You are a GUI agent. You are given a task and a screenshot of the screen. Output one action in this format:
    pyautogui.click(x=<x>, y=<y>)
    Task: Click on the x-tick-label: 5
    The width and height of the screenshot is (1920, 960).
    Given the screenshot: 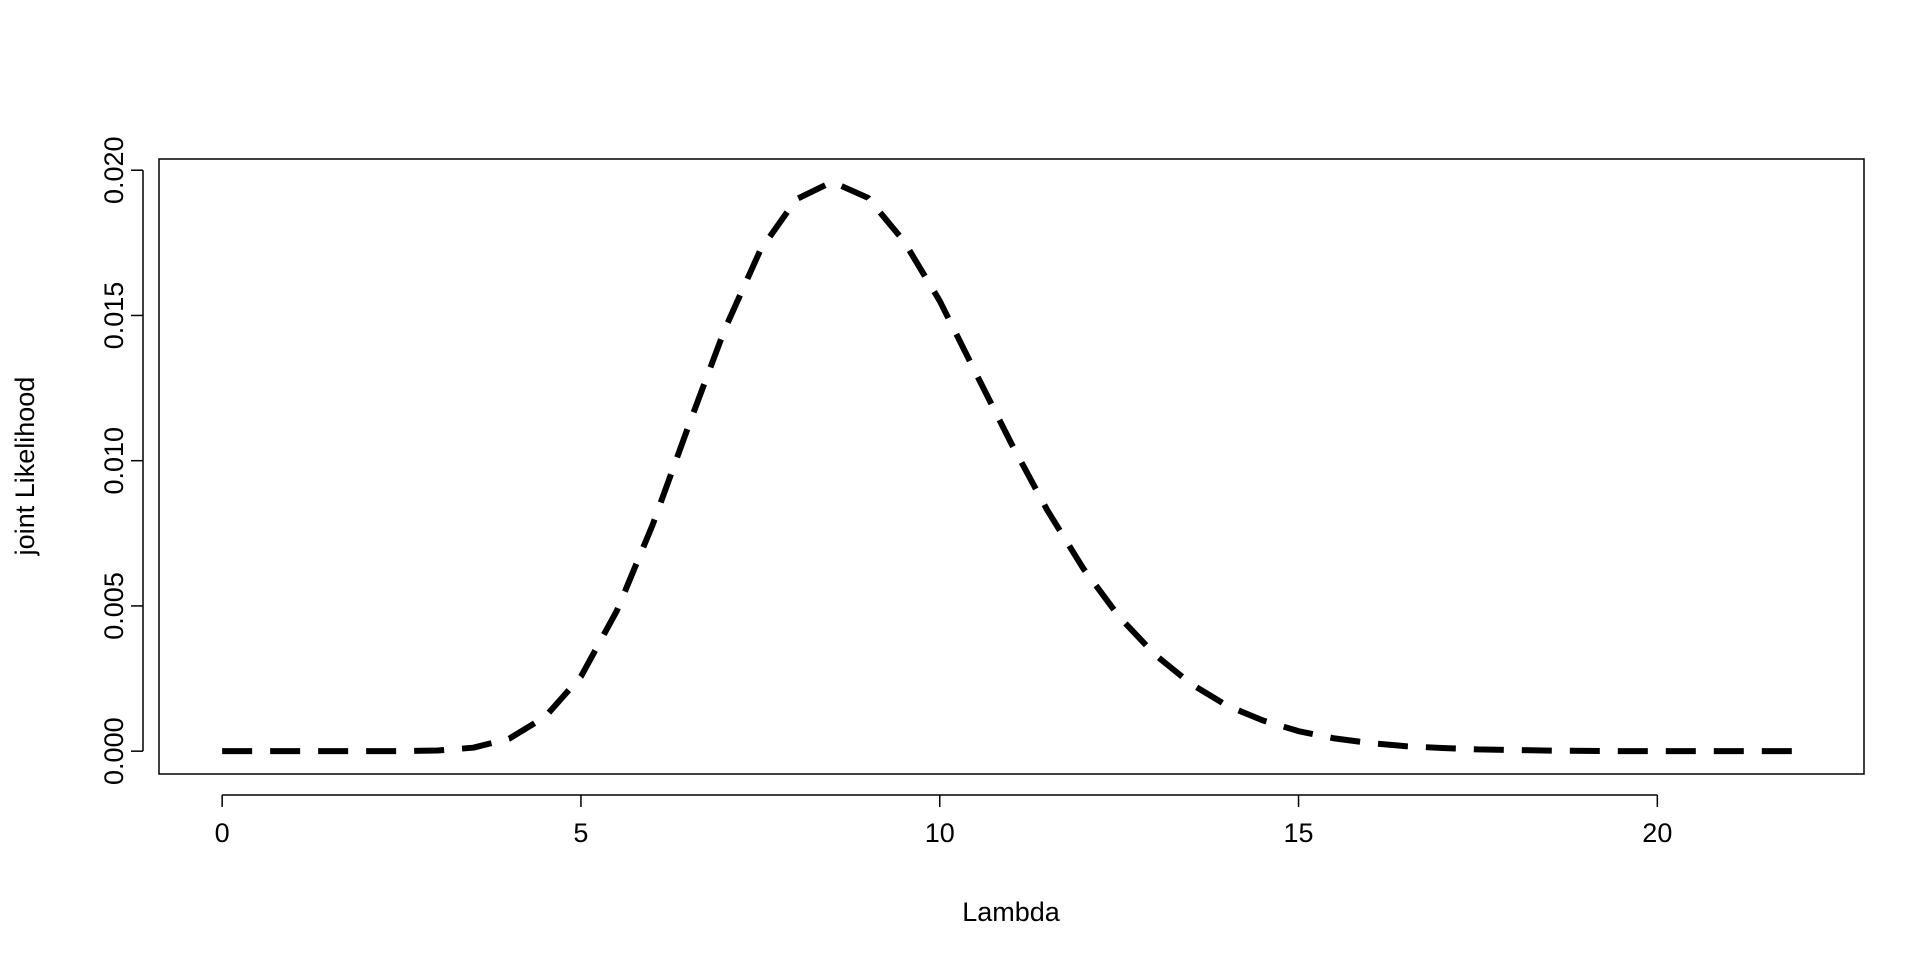 What is the action you would take?
    pyautogui.click(x=580, y=833)
    